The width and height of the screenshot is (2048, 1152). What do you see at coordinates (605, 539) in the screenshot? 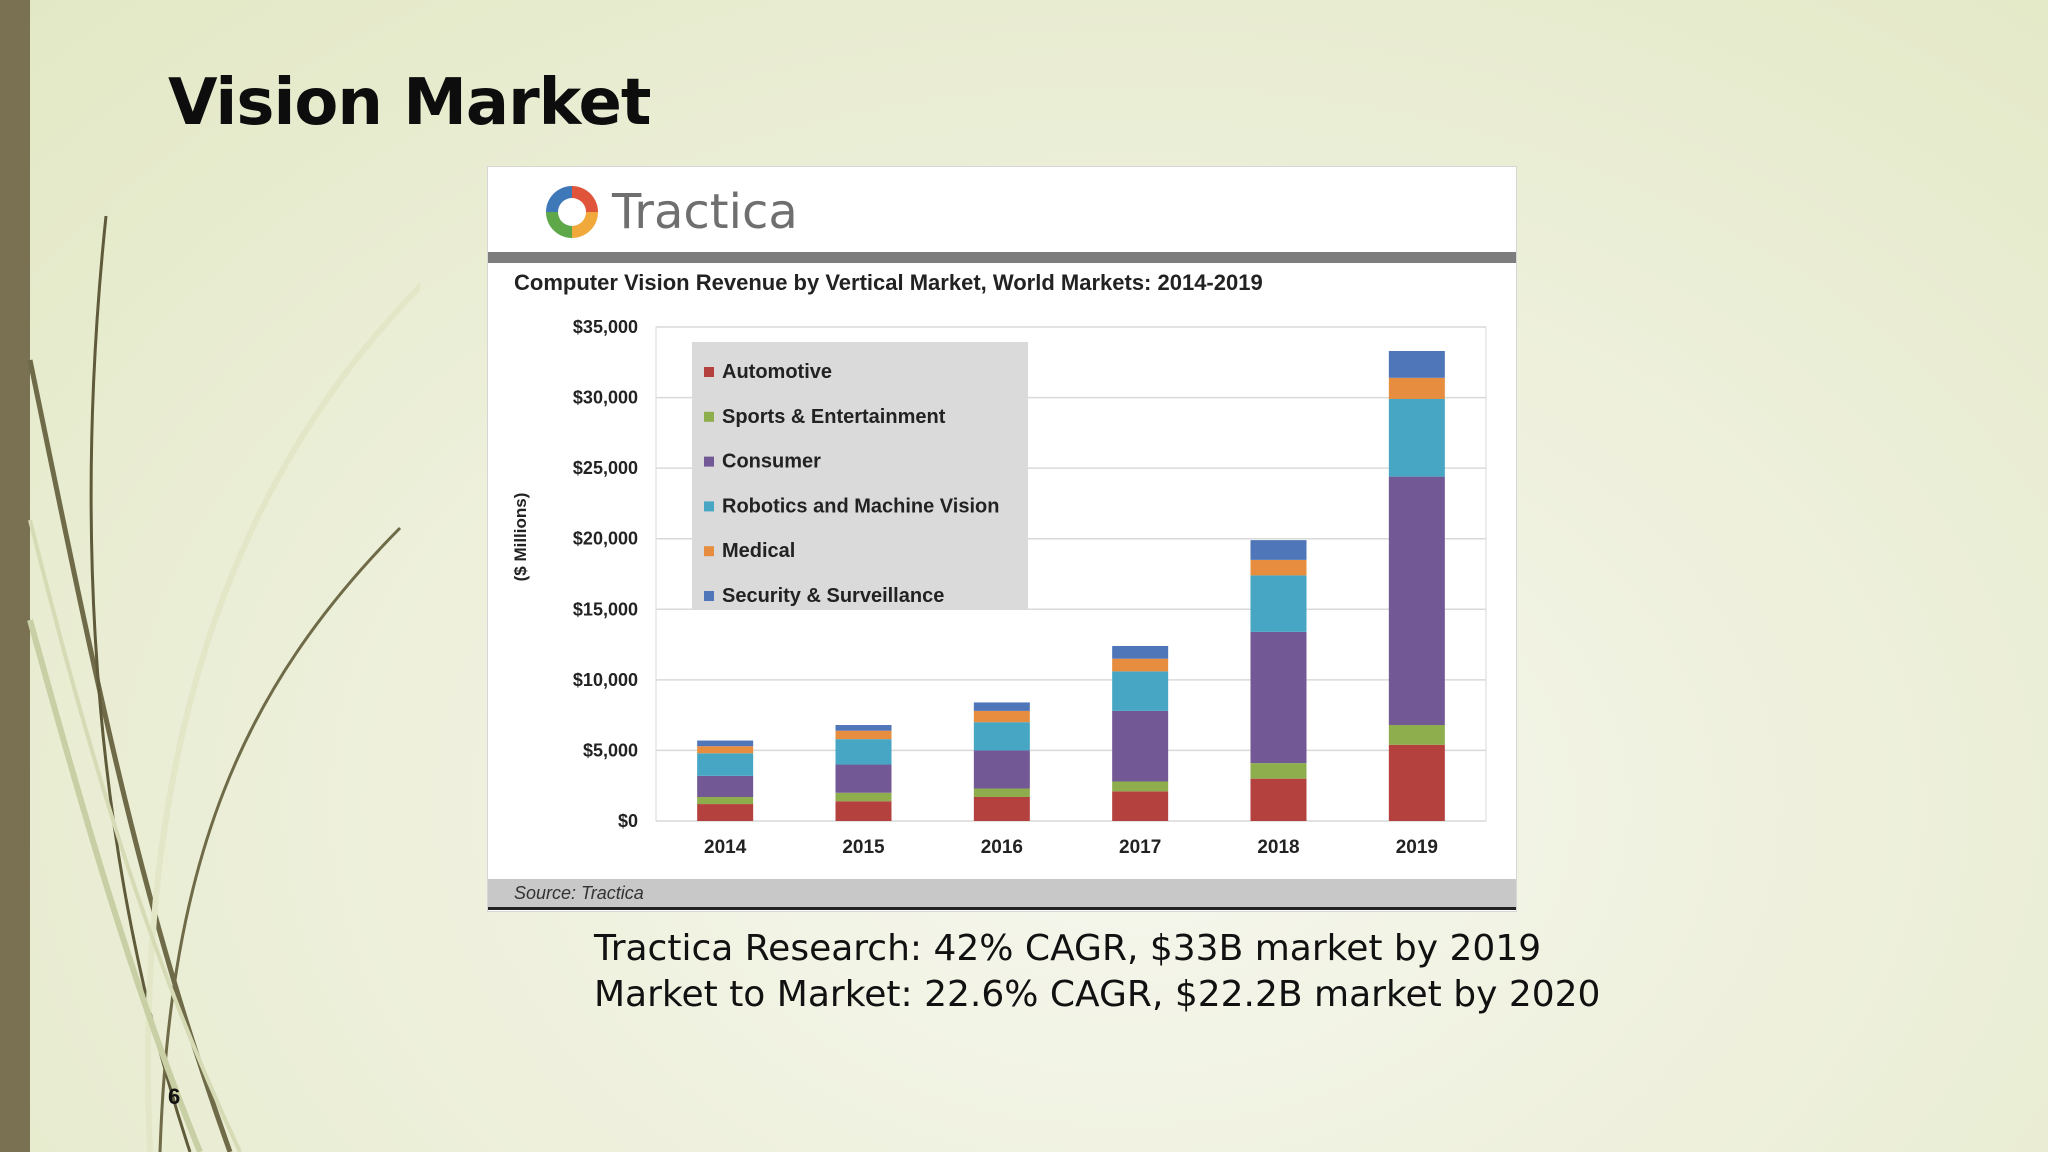
I see `y-tick-label: $20,000` at bounding box center [605, 539].